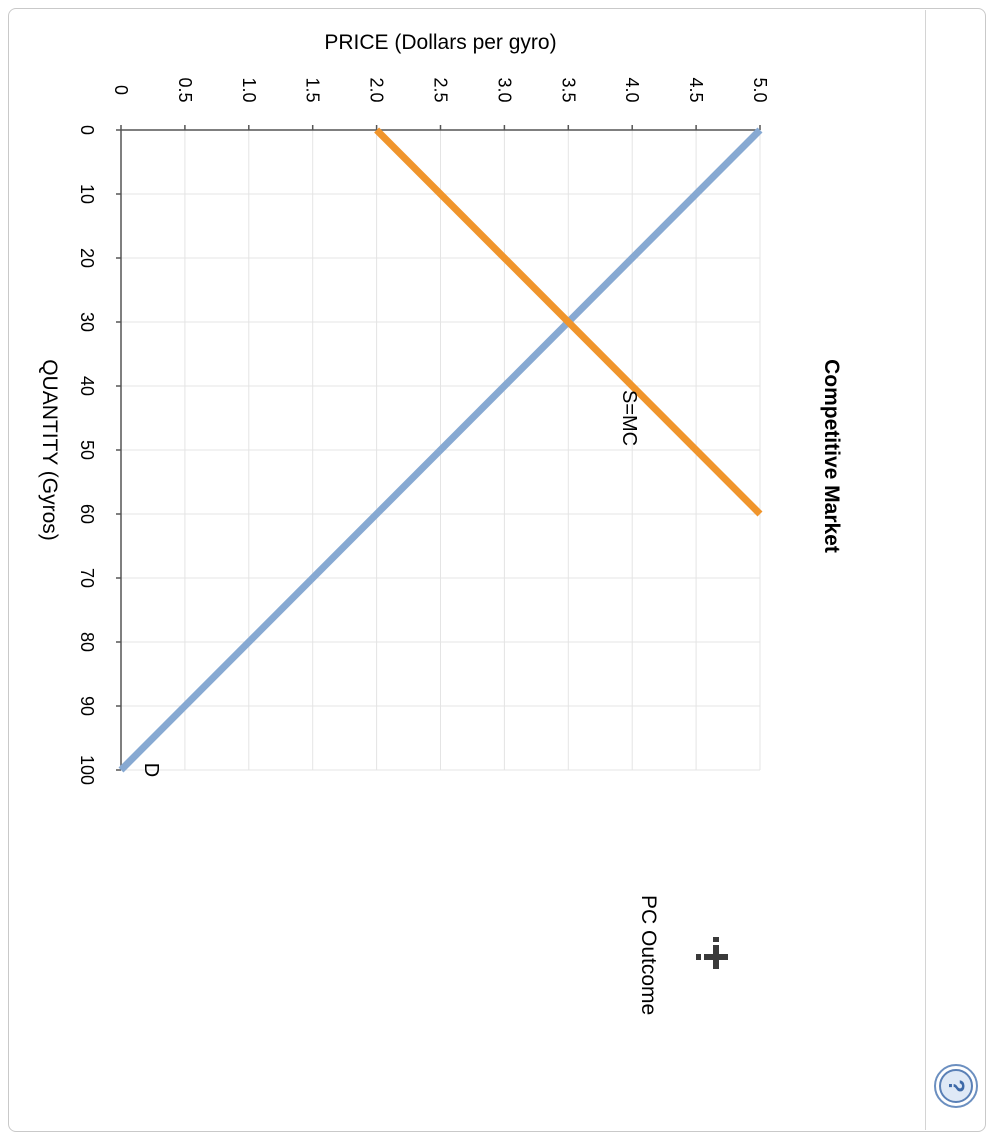  I want to click on tick-label-price-3.5: 3.5, so click(568, 89).